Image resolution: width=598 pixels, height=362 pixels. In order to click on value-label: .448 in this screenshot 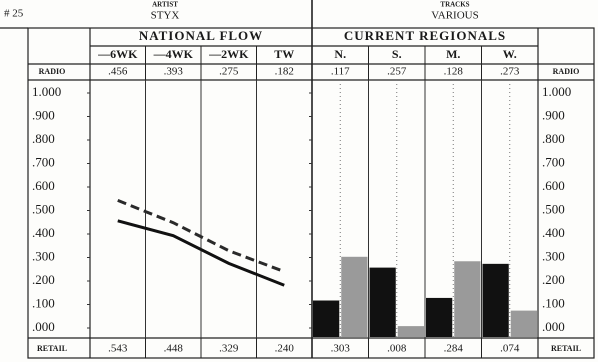, I will do `click(174, 349)`.